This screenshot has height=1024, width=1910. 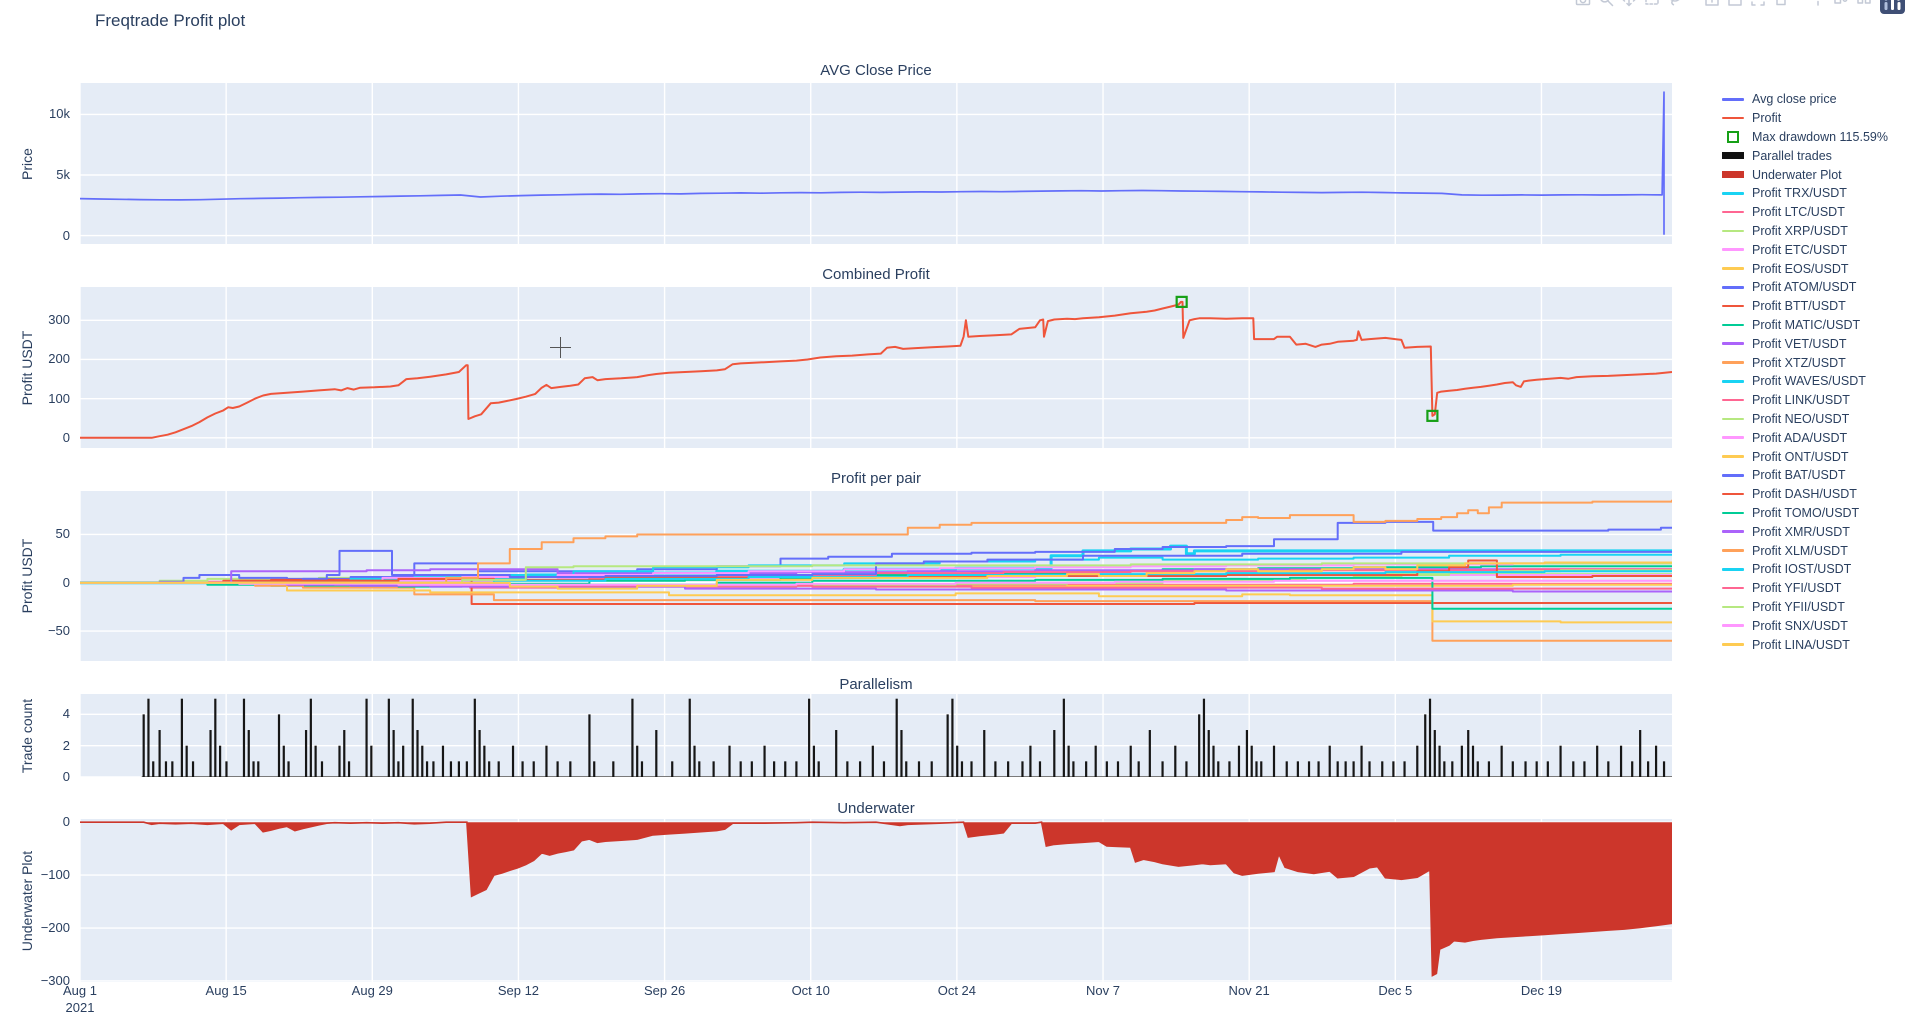 I want to click on zoom-out-icon, so click(x=1736, y=4).